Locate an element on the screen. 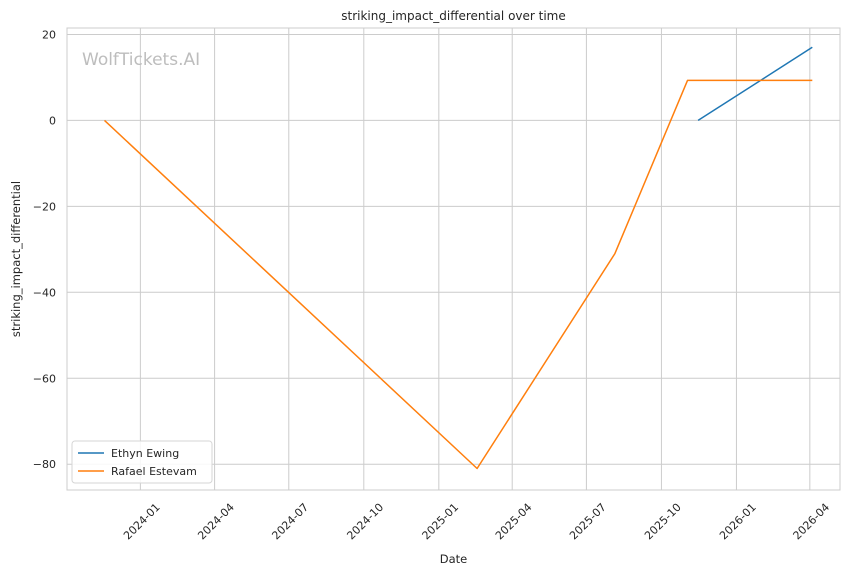 The width and height of the screenshot is (850, 575). legend-entry-label: Ethyn Ewing is located at coordinates (145, 453).